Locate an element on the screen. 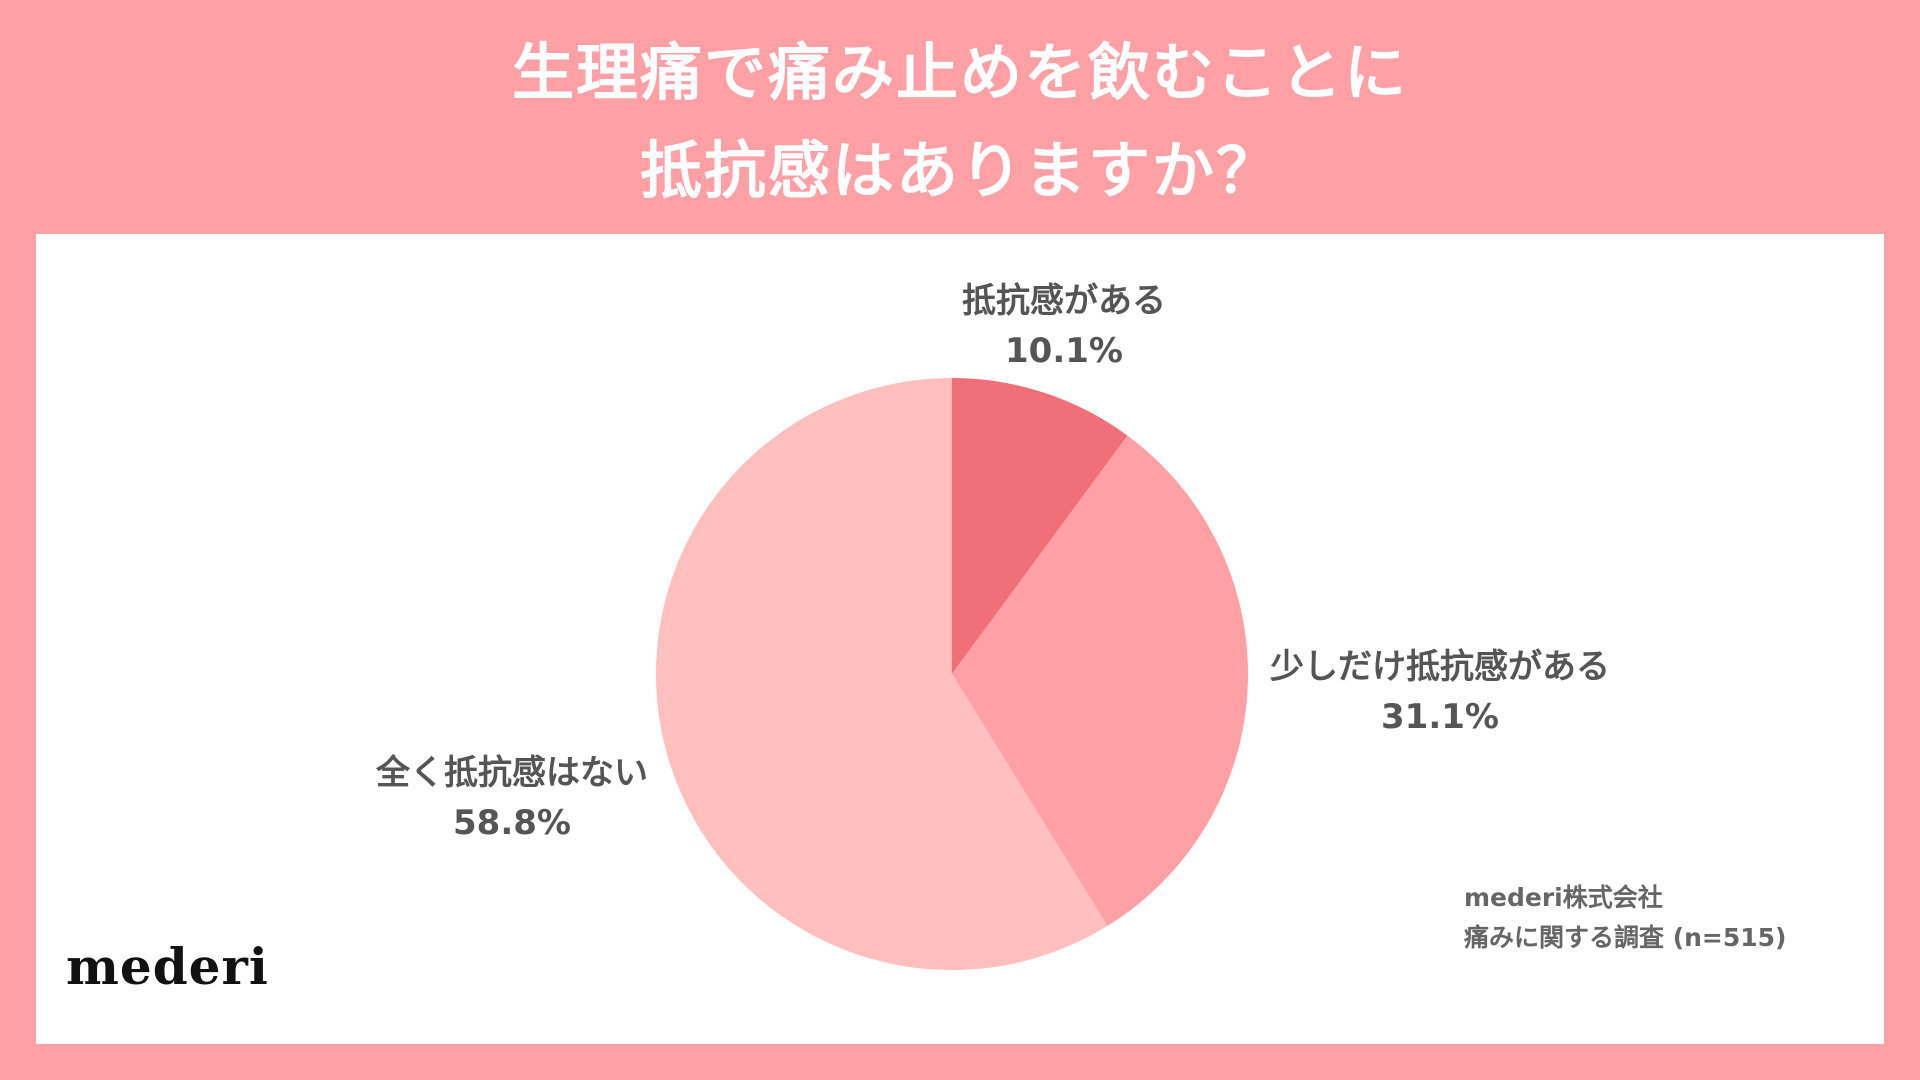  pie-slice-resistant is located at coordinates (1040, 526).